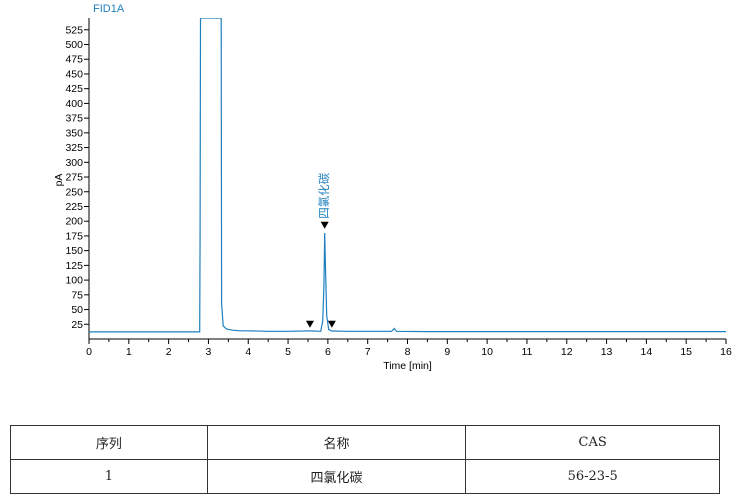 This screenshot has width=748, height=499. What do you see at coordinates (109, 476) in the screenshot?
I see `cell-sequence: 1` at bounding box center [109, 476].